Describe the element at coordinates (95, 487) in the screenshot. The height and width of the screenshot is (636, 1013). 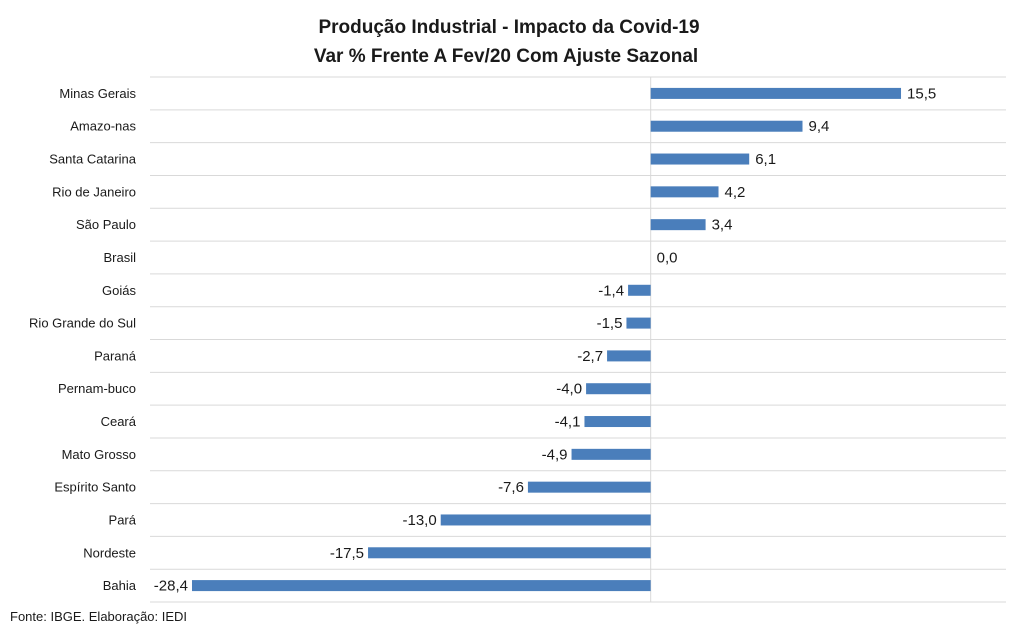
I see `category-label: Espírito Santo` at that location.